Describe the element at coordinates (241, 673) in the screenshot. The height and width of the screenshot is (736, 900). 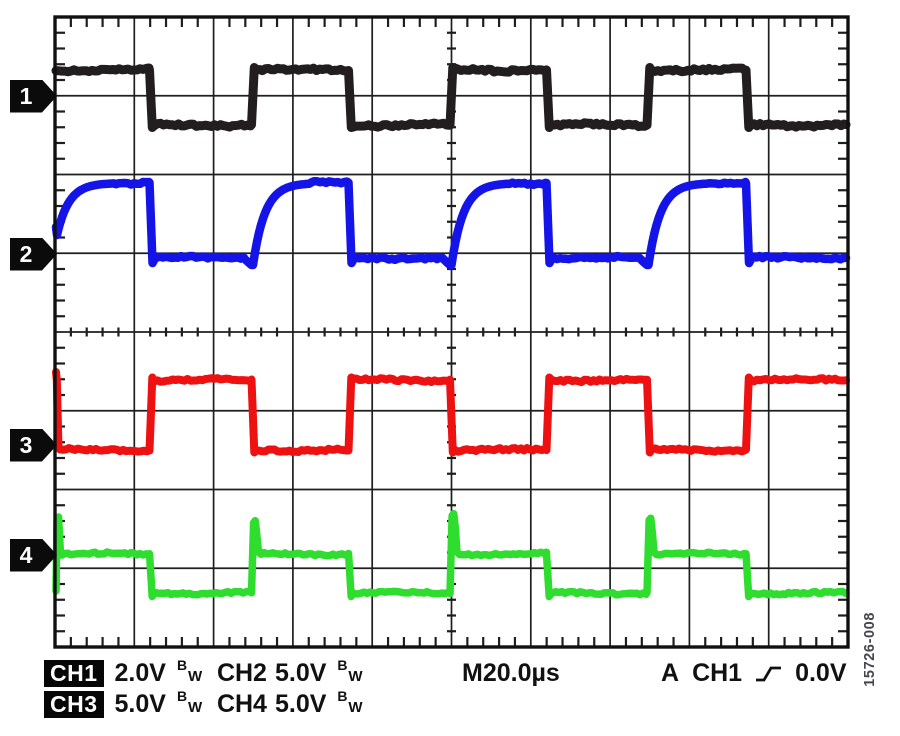
I see `ch2-label: CH2` at that location.